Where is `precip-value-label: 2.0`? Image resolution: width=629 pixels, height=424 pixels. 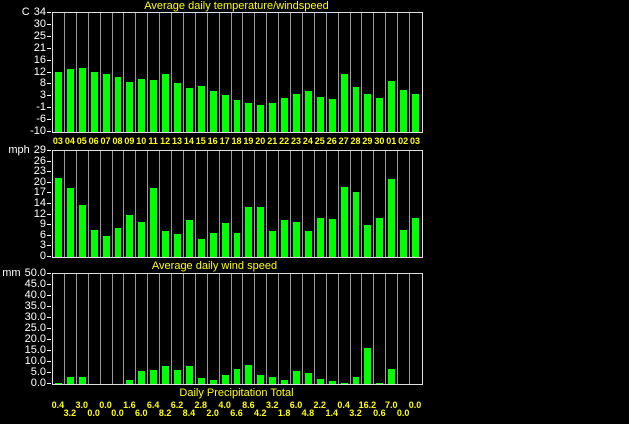 precip-value-label: 2.0 is located at coordinates (212, 413).